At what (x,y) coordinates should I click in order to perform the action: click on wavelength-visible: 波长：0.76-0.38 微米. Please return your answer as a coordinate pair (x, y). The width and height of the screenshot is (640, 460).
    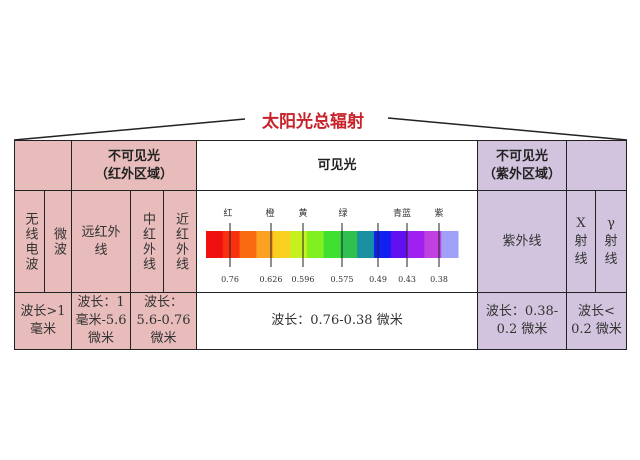
    Looking at the image, I should click on (337, 321).